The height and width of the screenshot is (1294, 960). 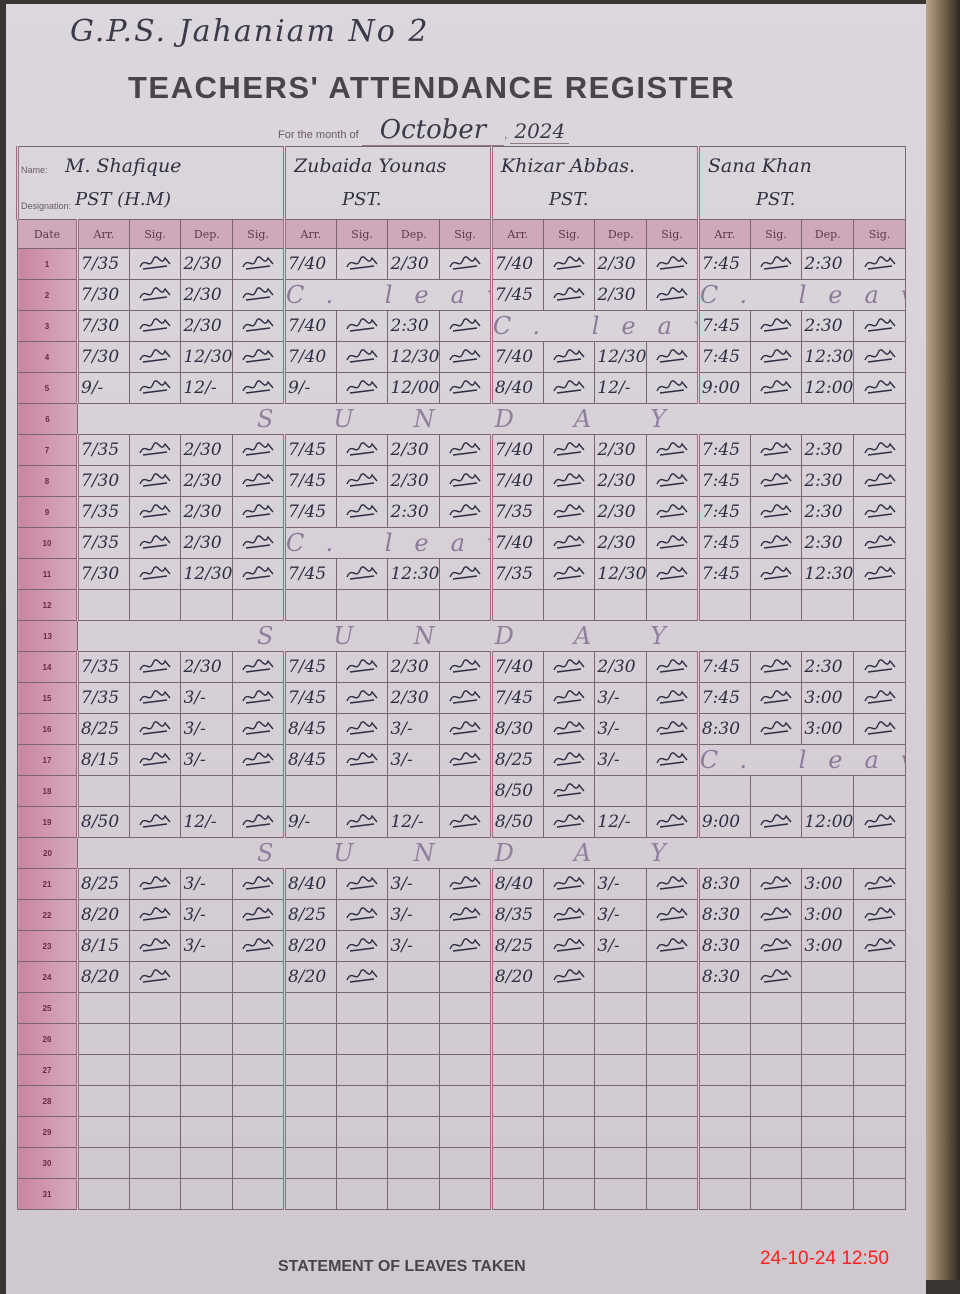 What do you see at coordinates (414, 822) in the screenshot?
I see `departure-time: 12/-` at bounding box center [414, 822].